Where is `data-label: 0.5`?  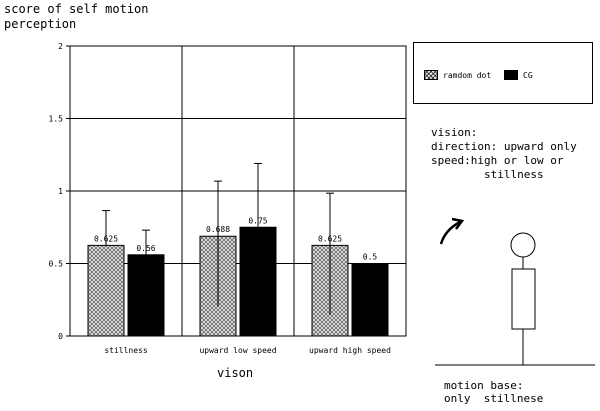
data-label: 0.5 is located at coordinates (370, 257).